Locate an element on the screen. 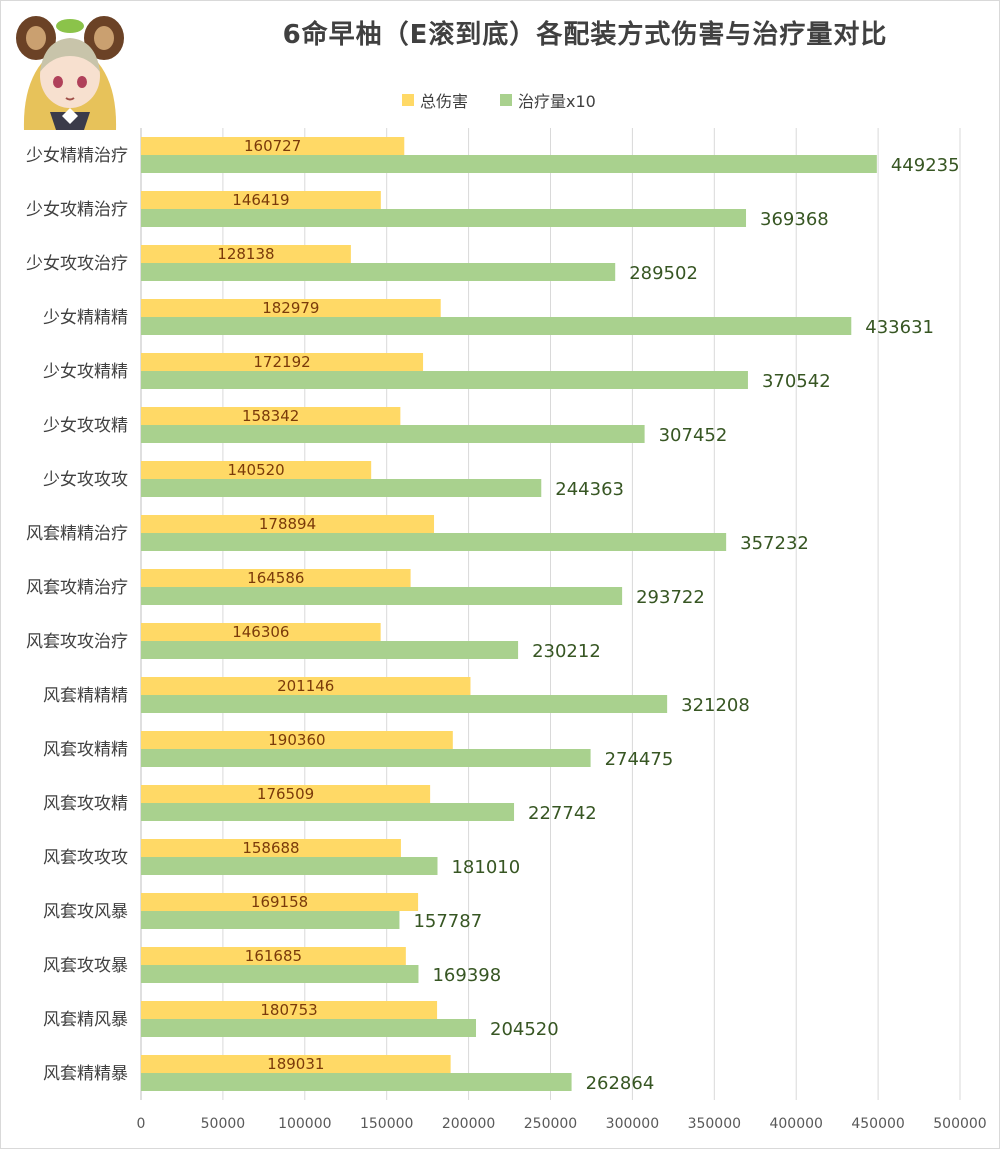 This screenshot has height=1149, width=1000. healing-data-label: 321208 is located at coordinates (715, 705).